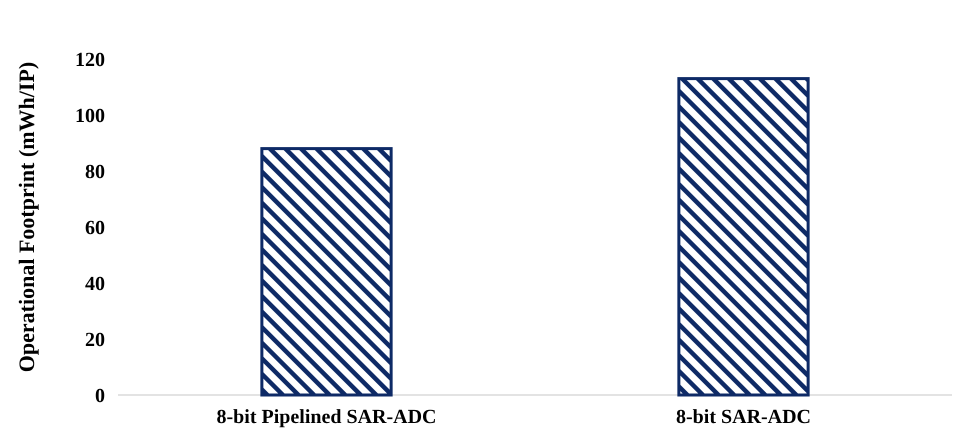  What do you see at coordinates (326, 417) in the screenshot?
I see `x-tick-label: 8-bit Pipelined SAR-ADC` at bounding box center [326, 417].